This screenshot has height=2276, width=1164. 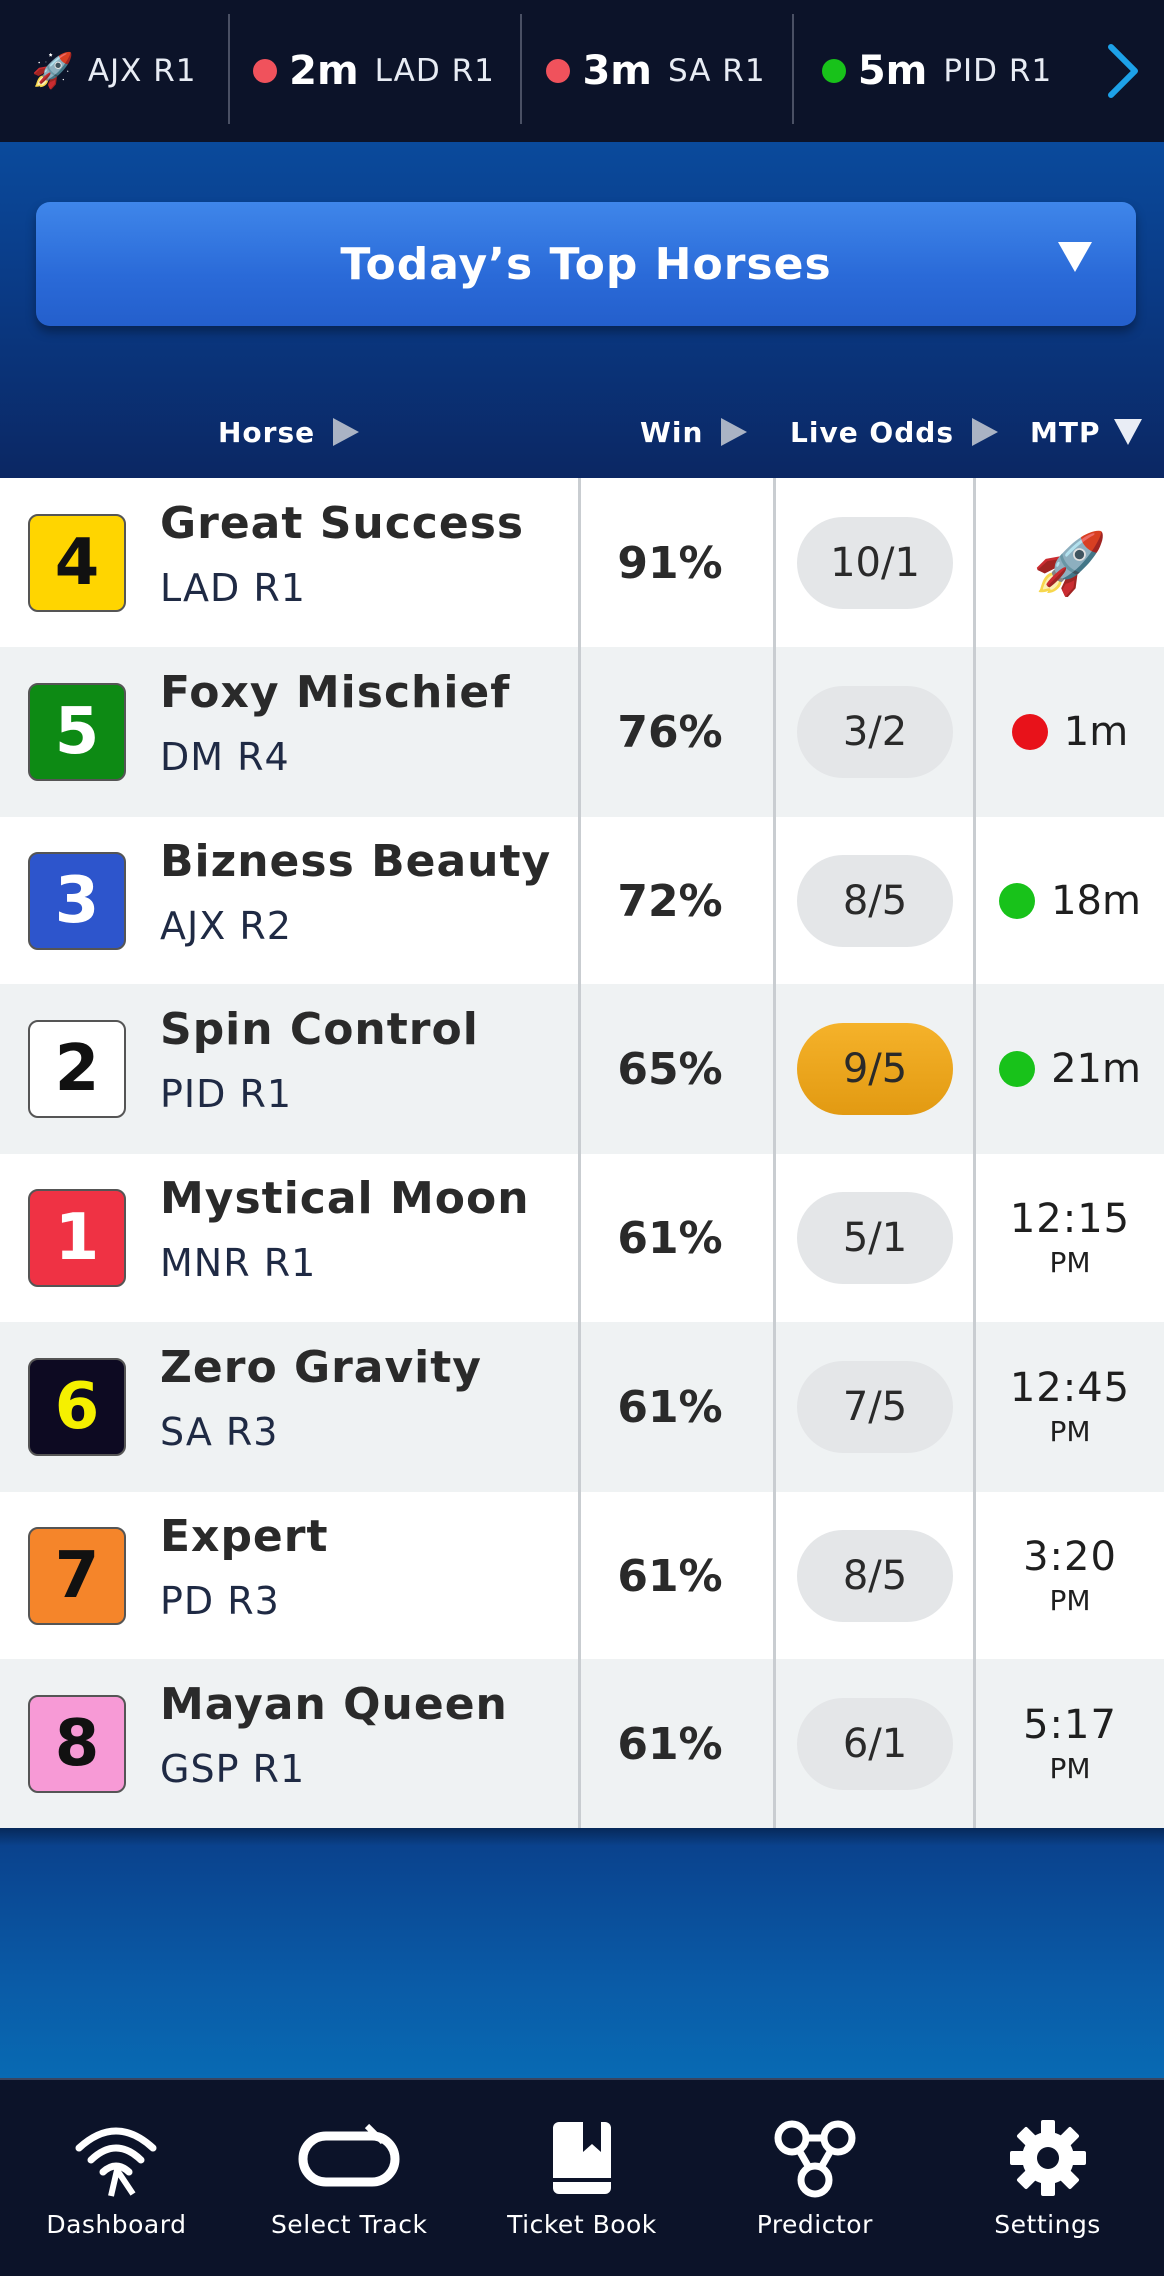 I want to click on post-position-badge: 3, so click(x=77, y=901).